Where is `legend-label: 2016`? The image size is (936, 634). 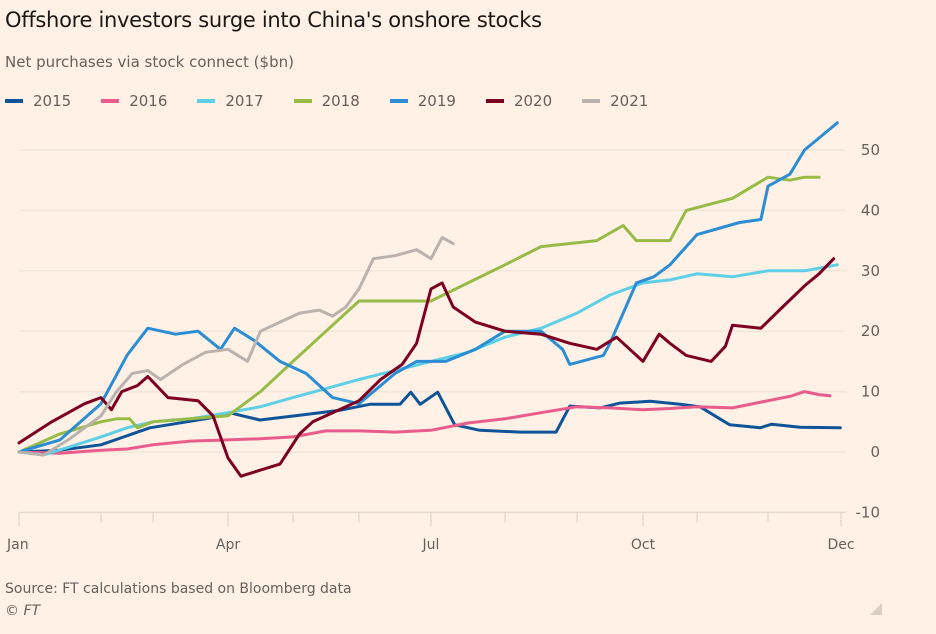
legend-label: 2016 is located at coordinates (148, 101).